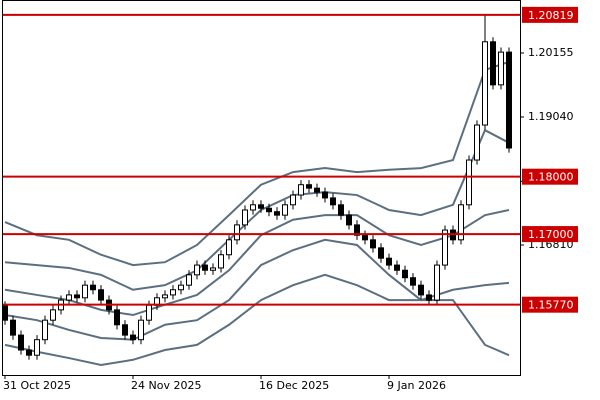 This screenshot has height=400, width=600. I want to click on y-tick-label: 1.20155, so click(551, 52).